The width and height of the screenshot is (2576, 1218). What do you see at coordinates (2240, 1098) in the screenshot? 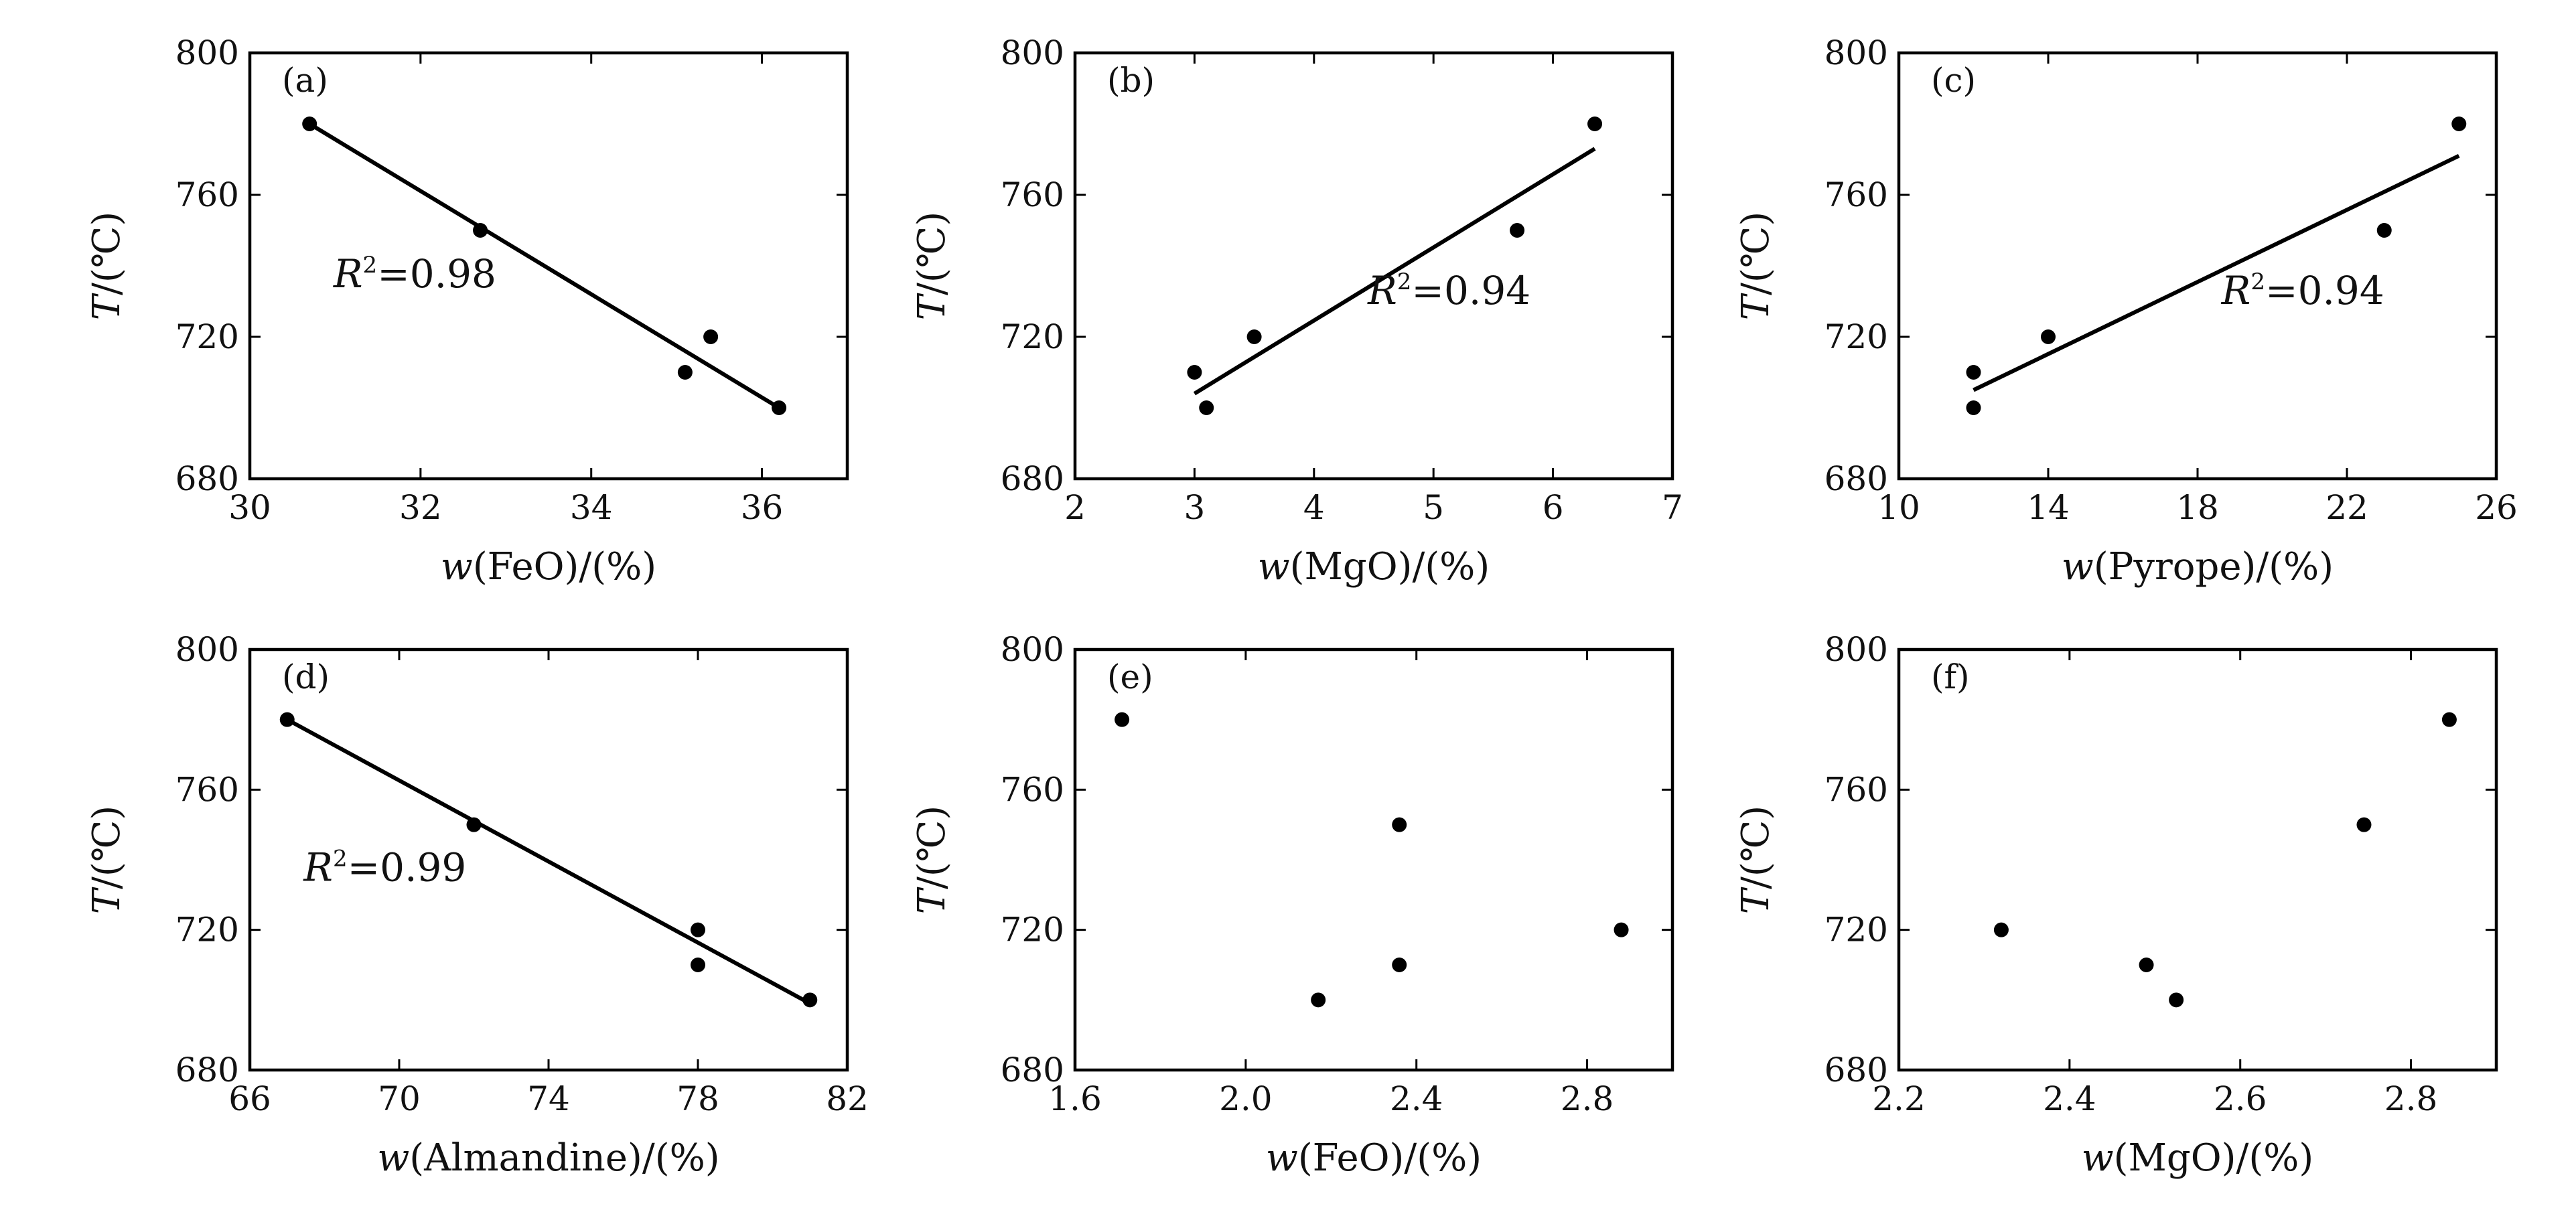
I see `x-tick-label: 2.6` at bounding box center [2240, 1098].